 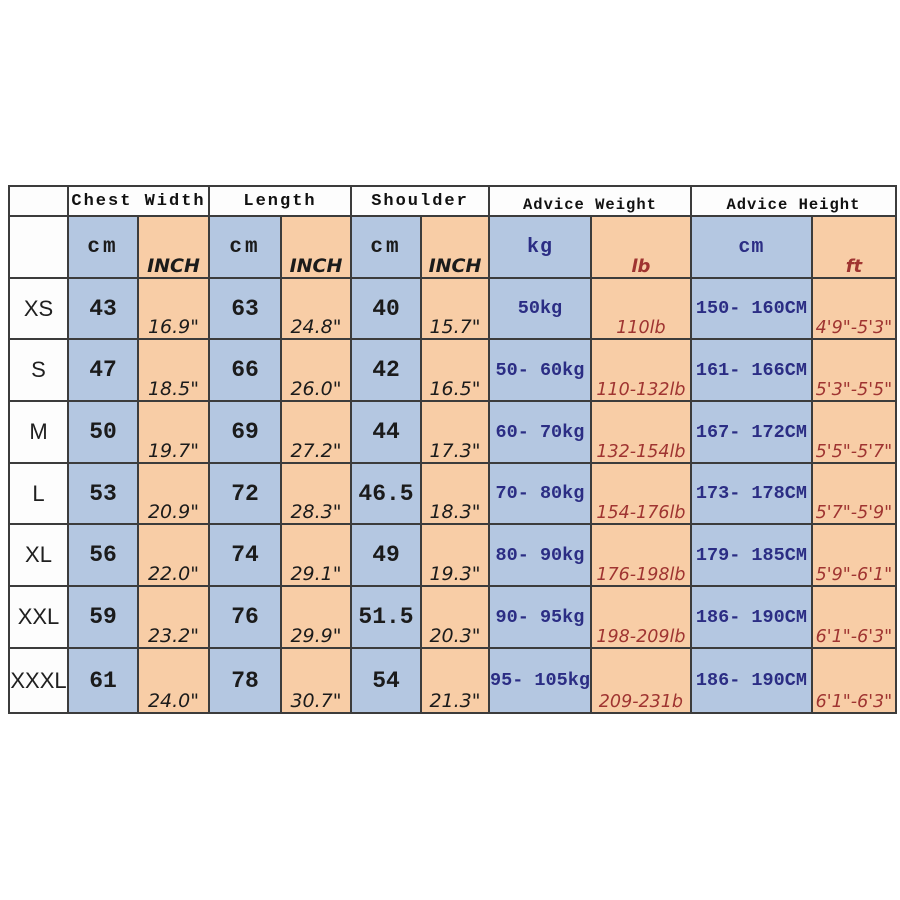 I want to click on size-label: M, so click(x=38, y=432).